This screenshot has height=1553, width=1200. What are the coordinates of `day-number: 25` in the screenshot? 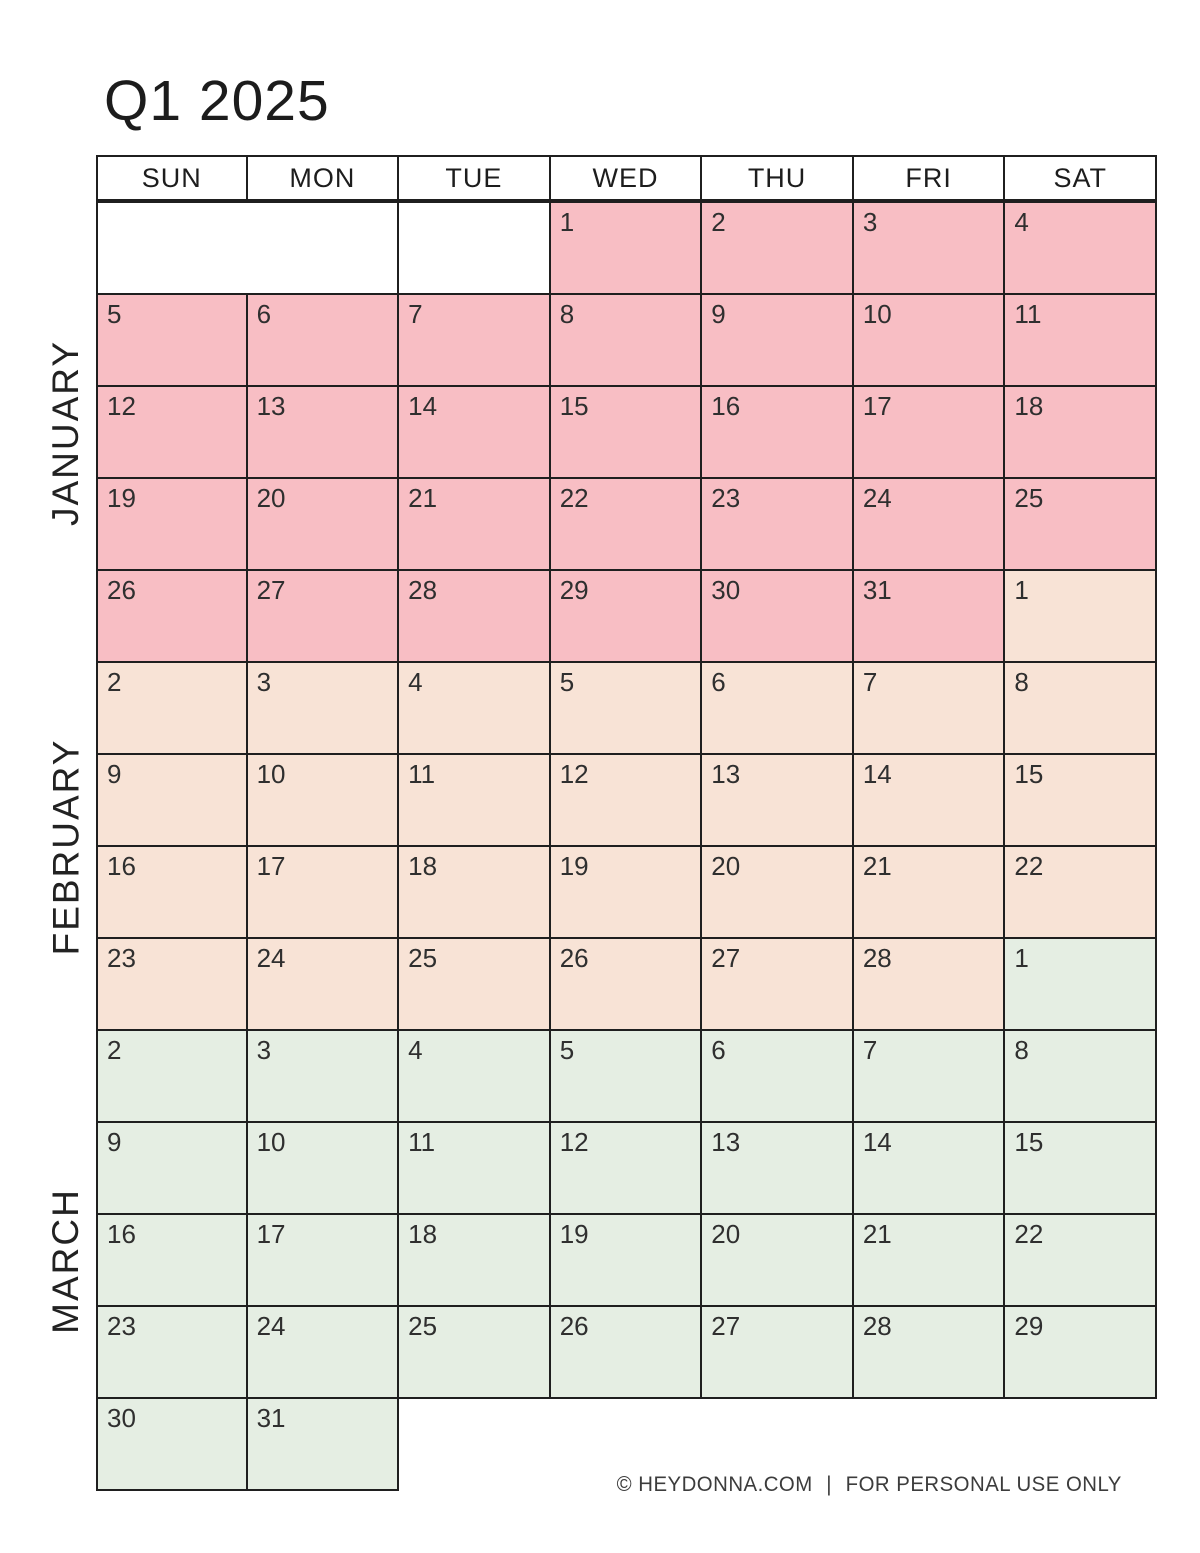 It's located at (423, 1326).